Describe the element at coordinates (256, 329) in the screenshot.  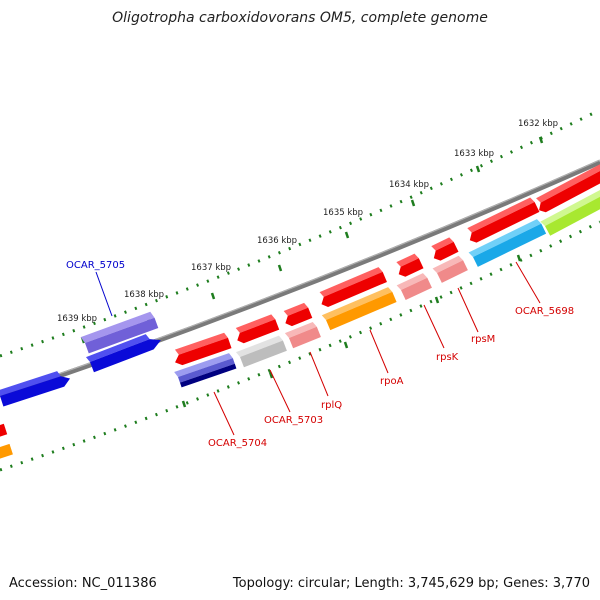
I see `gene-ocar-5703-red` at that location.